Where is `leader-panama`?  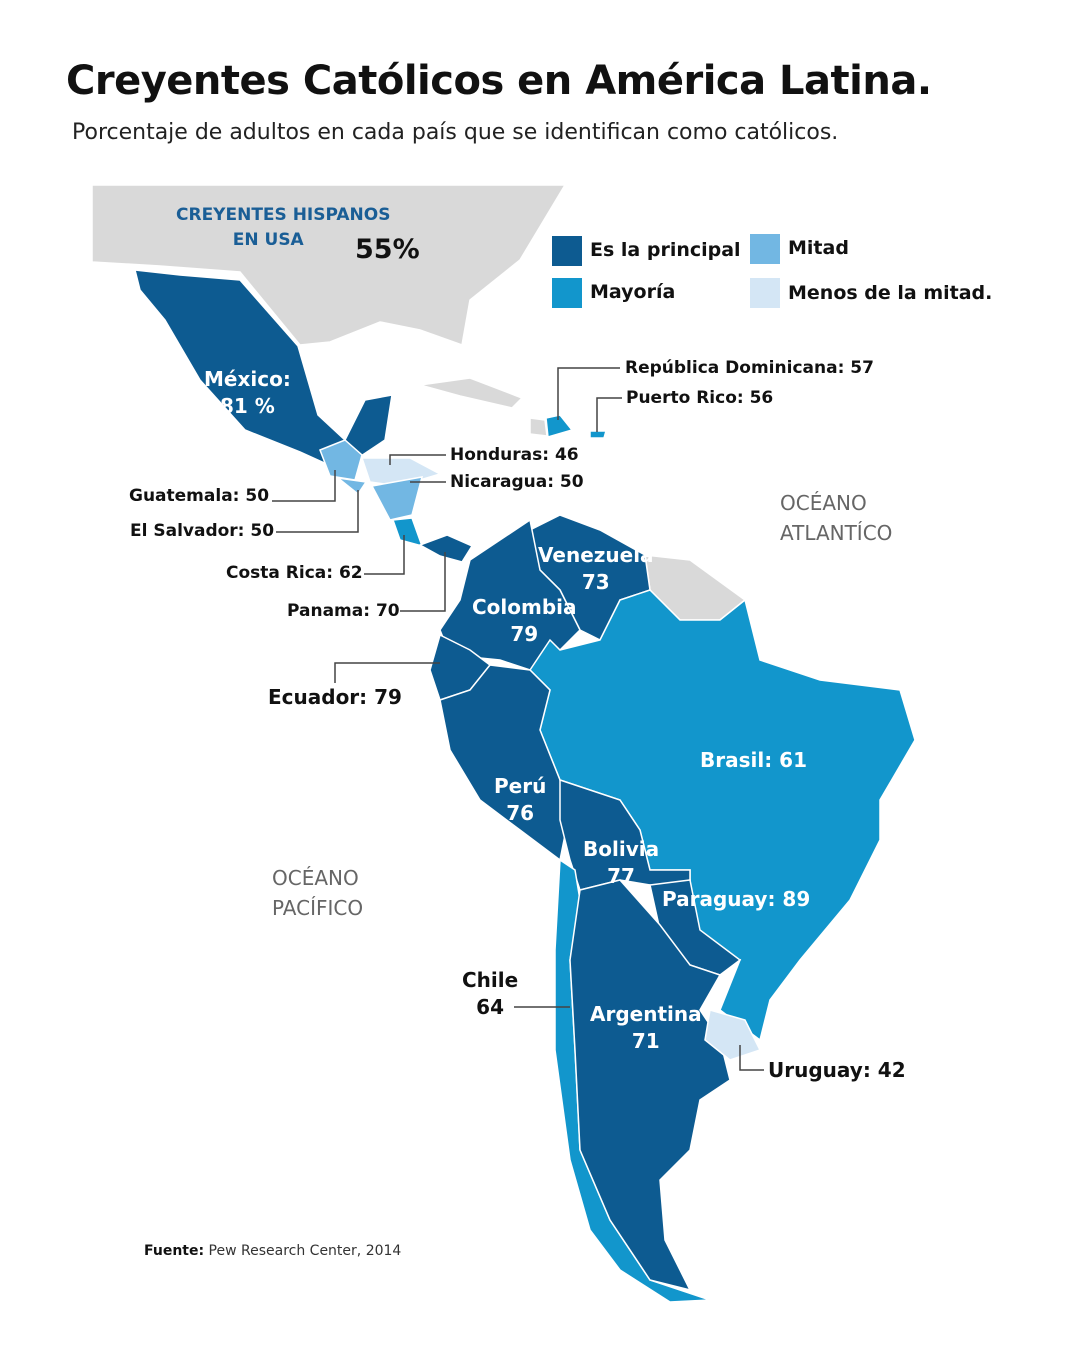 leader-panama is located at coordinates (423, 582).